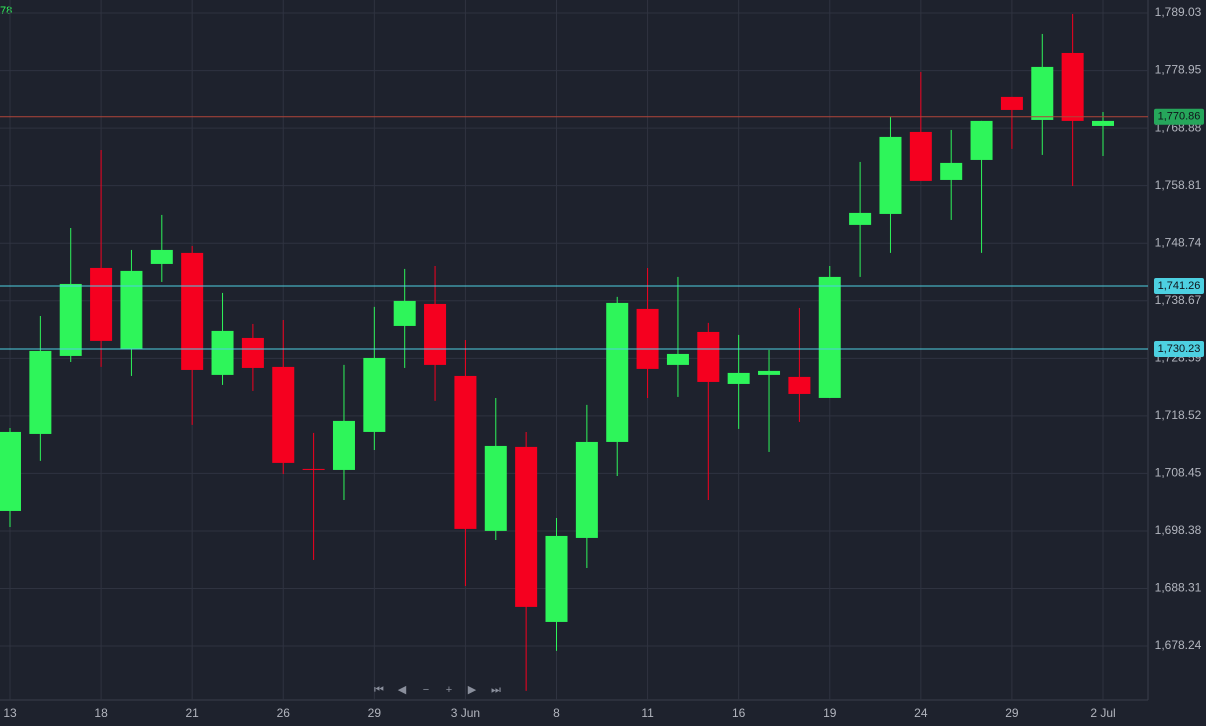 The height and width of the screenshot is (726, 1206). I want to click on price-label: 1,730.23, so click(1179, 349).